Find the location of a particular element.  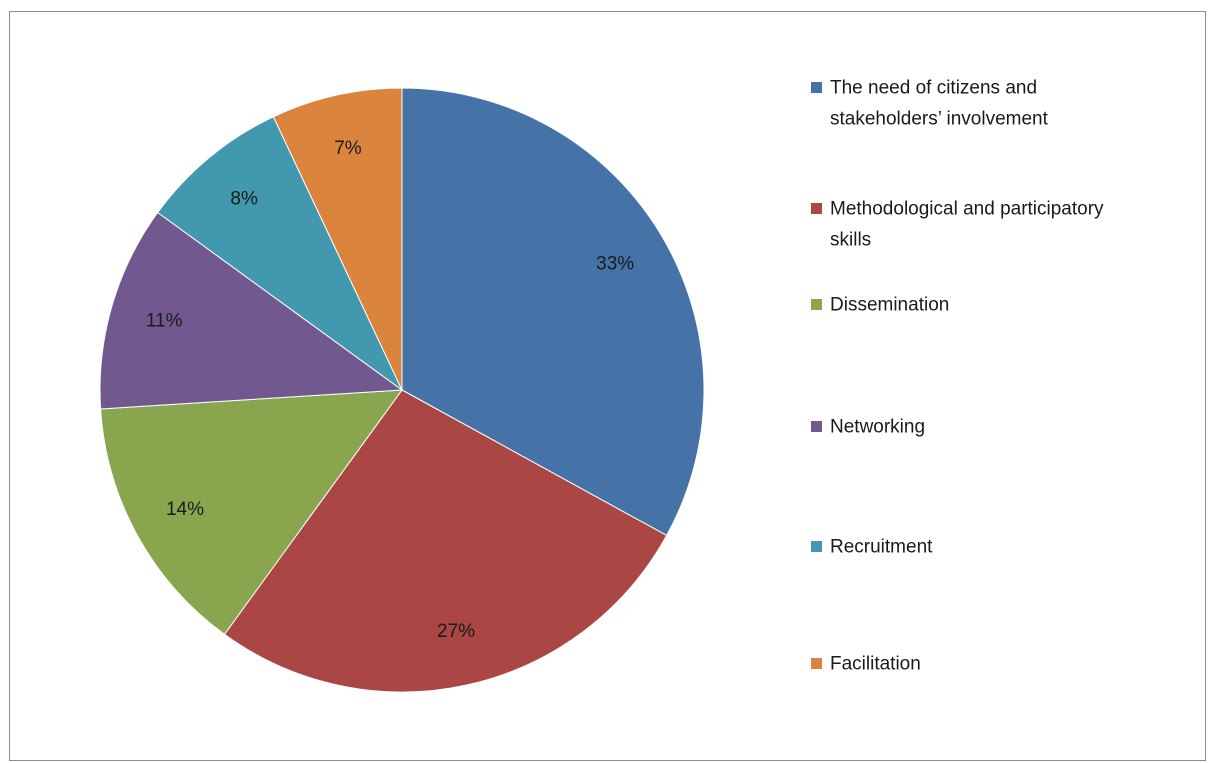

legend-label-1-line-1: The need of citizens and is located at coordinates (933, 88).